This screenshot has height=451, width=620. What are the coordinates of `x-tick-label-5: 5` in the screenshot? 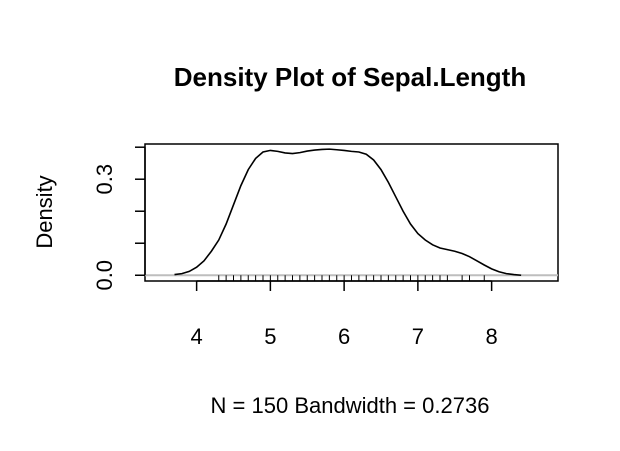 It's located at (270, 336).